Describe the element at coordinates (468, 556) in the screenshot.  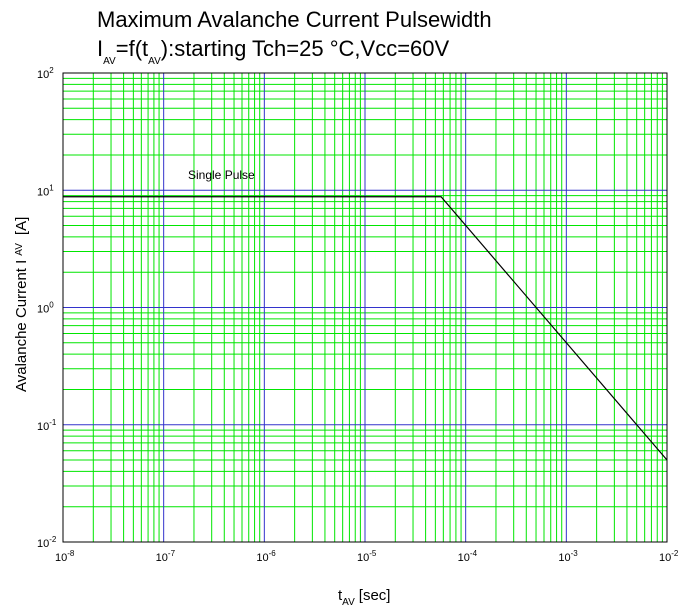
I see `x-tick-label: 10⁻⁴` at that location.